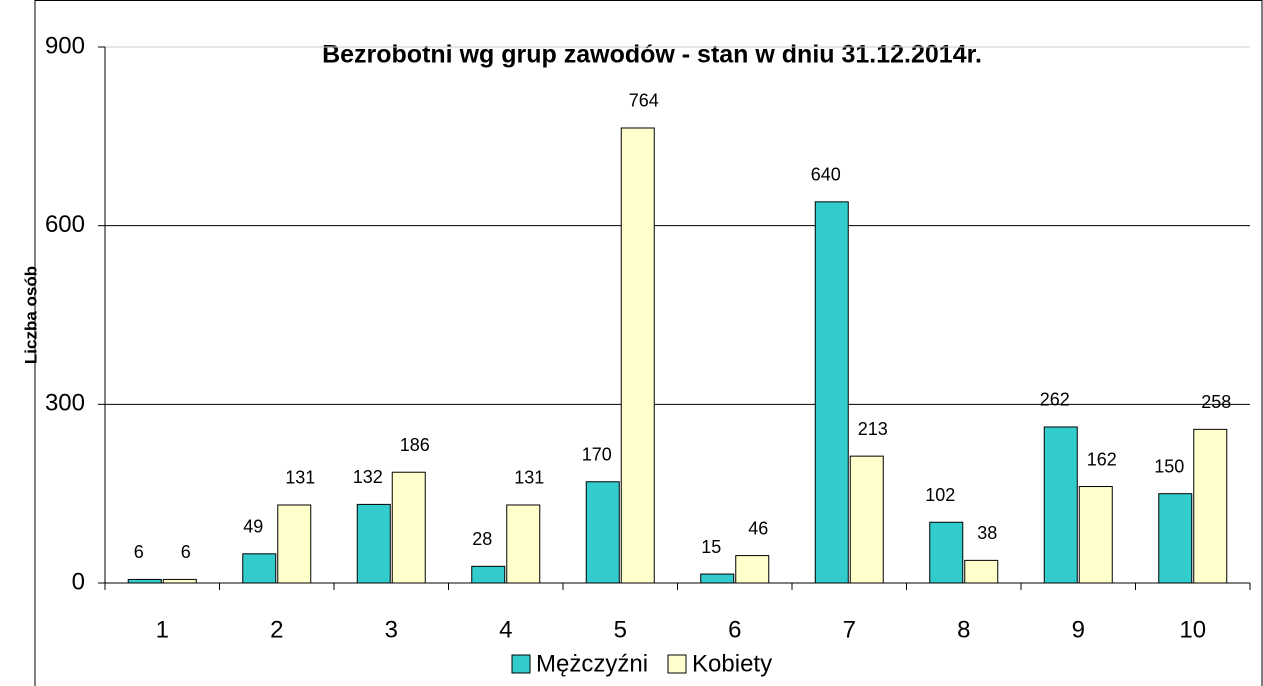  I want to click on value-label: 170, so click(597, 455).